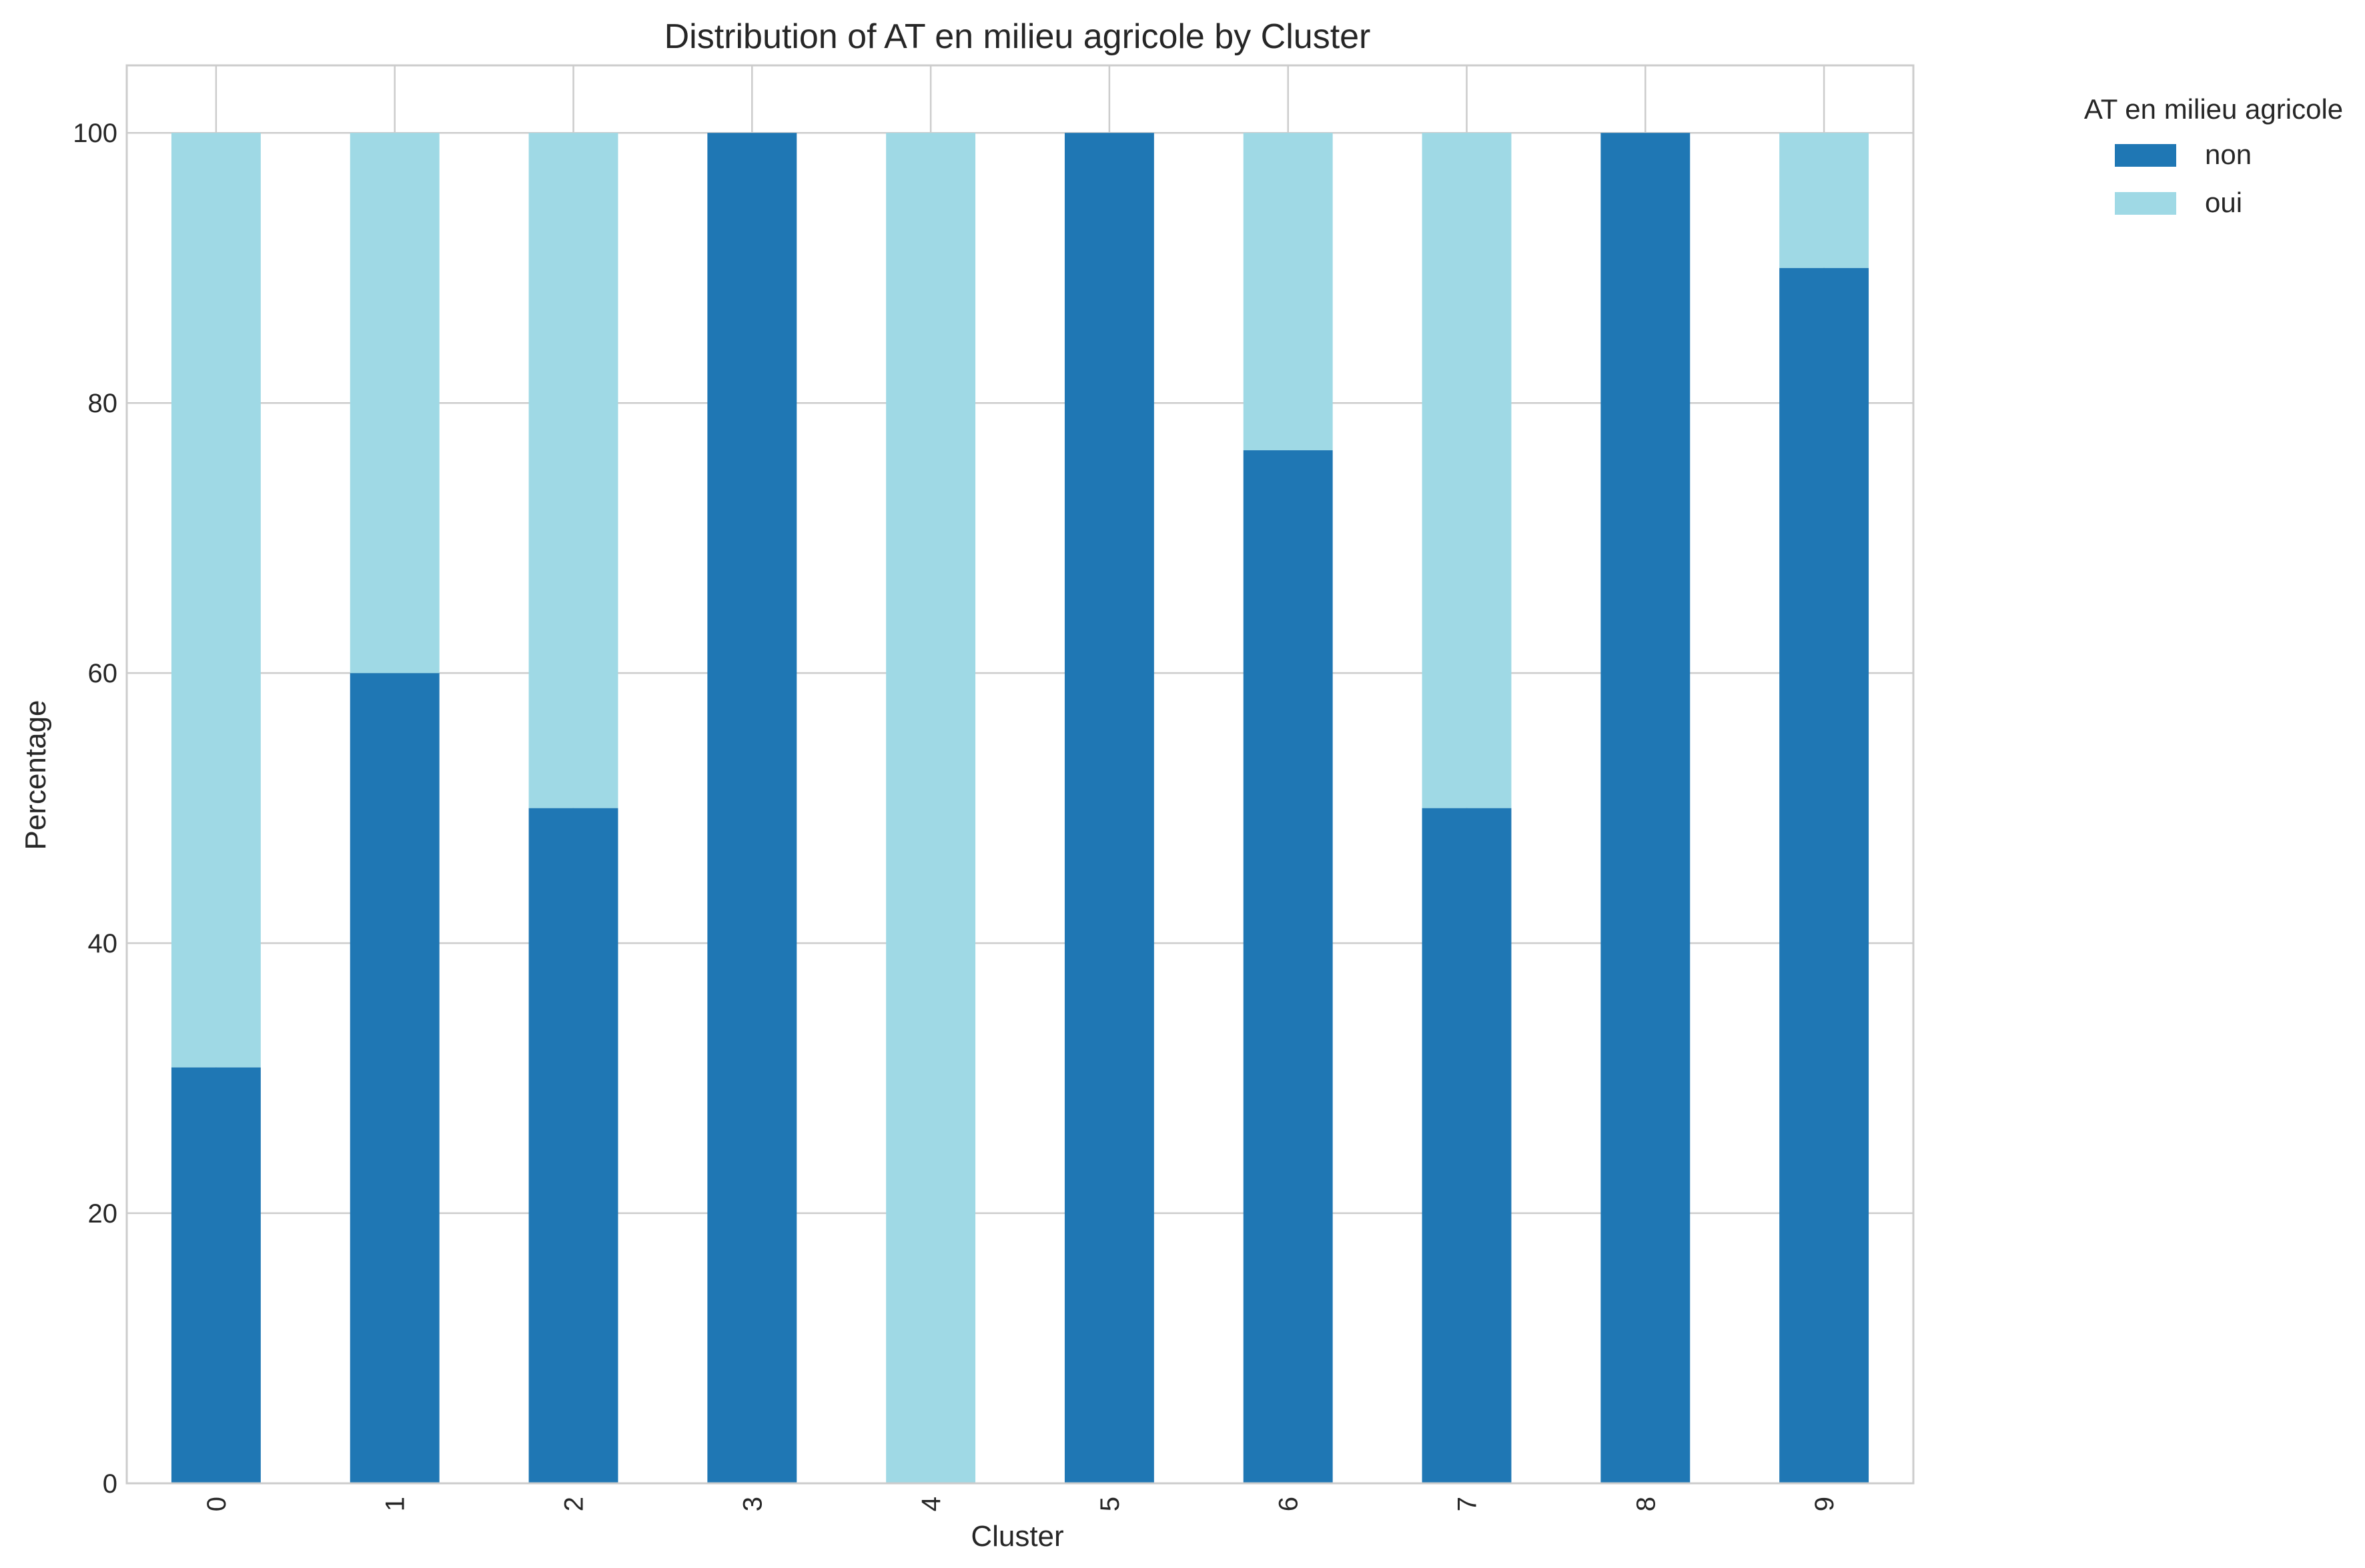  Describe the element at coordinates (103, 1214) in the screenshot. I see `y-tick-label: 20` at that location.